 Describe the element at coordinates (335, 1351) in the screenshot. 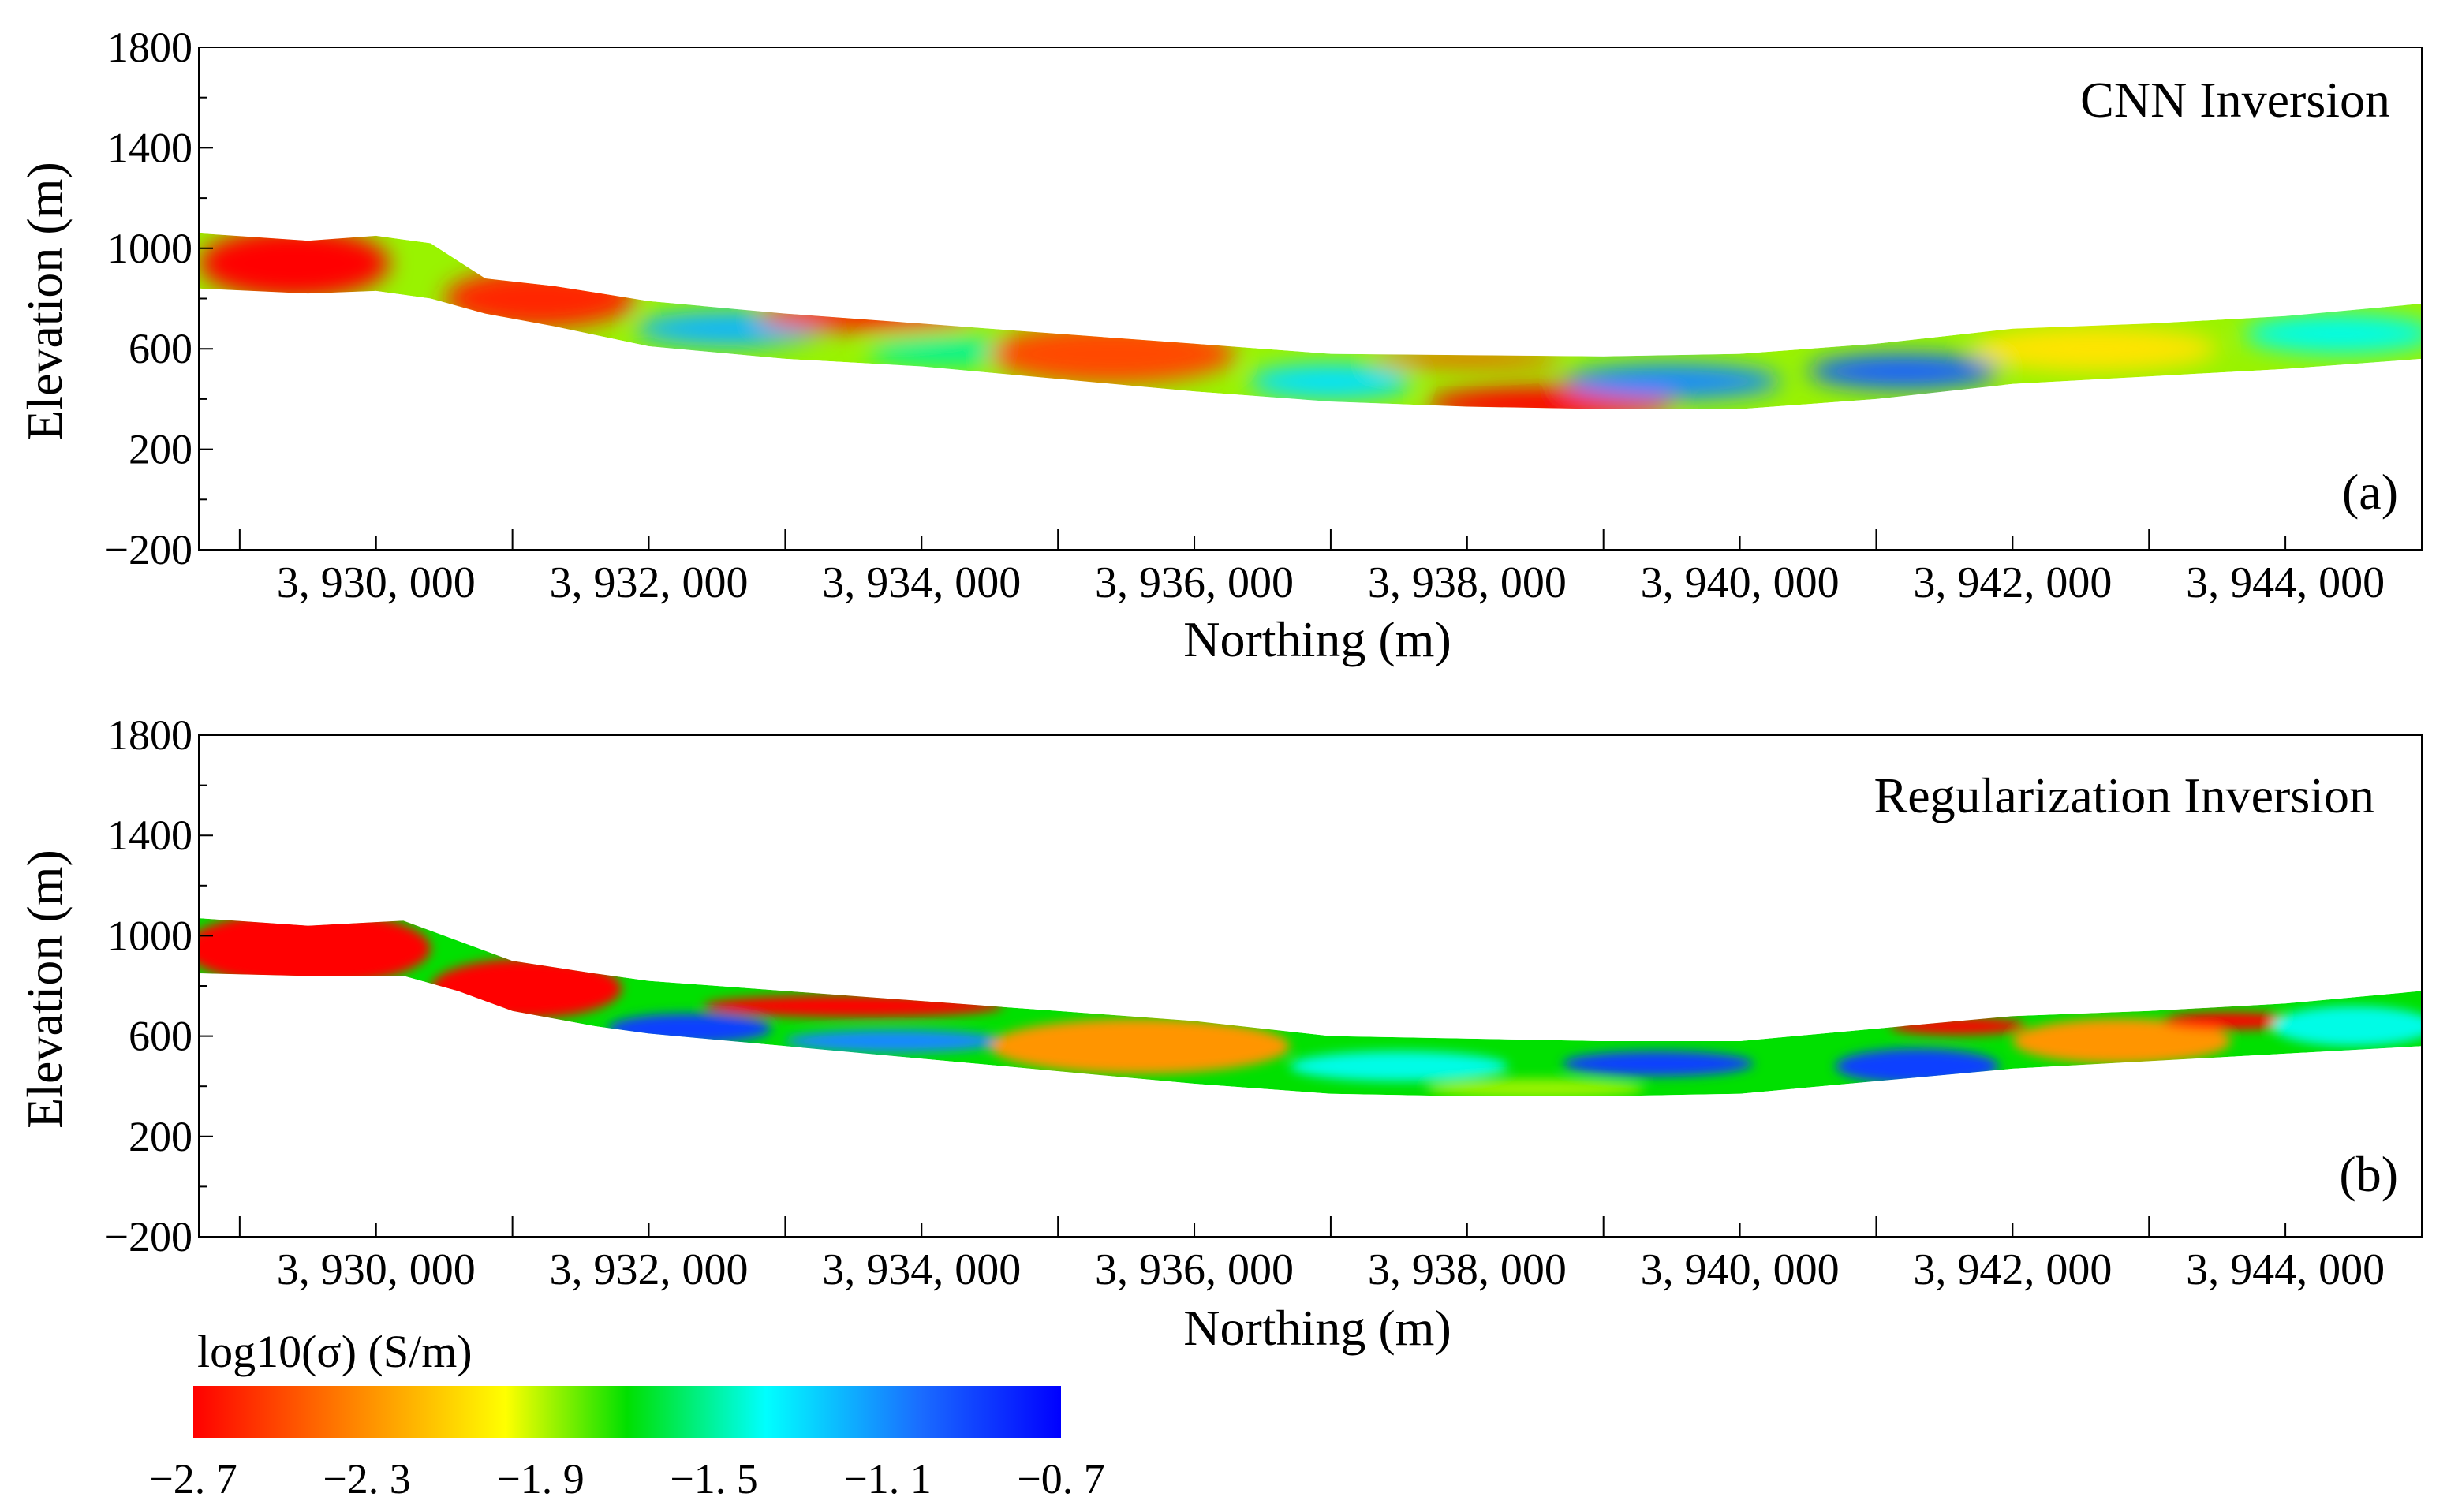

I see `colorbar-label: log10(σ) (S/m)` at that location.